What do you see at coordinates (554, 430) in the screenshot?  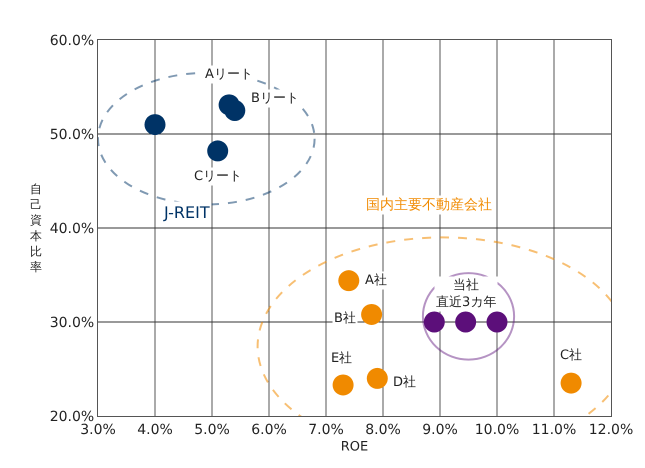 I see `x-tick-label: 11.0%` at bounding box center [554, 430].